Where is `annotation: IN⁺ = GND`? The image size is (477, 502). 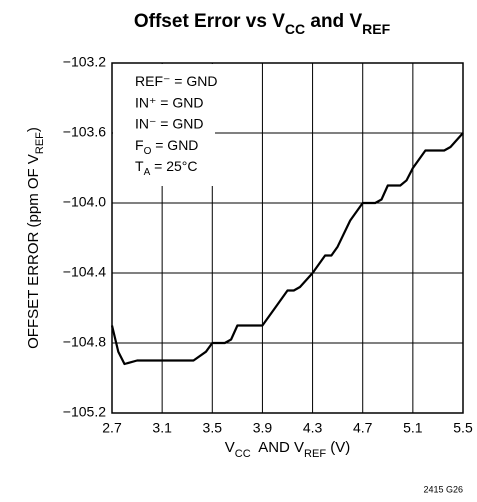
annotation: IN⁺ = GND is located at coordinates (169, 102).